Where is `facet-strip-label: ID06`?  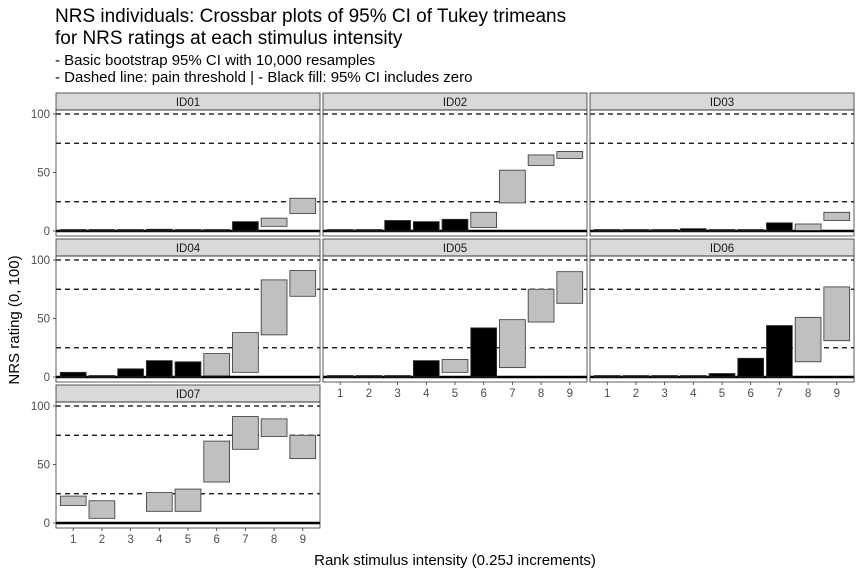
facet-strip-label: ID06 is located at coordinates (722, 249).